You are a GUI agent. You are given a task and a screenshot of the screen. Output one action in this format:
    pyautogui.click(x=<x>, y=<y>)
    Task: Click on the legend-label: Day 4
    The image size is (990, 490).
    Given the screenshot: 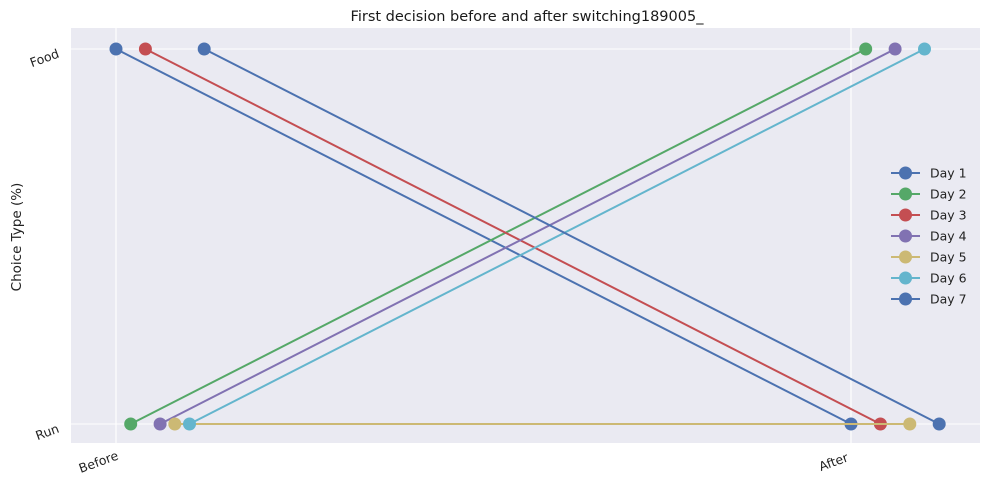 What is the action you would take?
    pyautogui.click(x=948, y=236)
    